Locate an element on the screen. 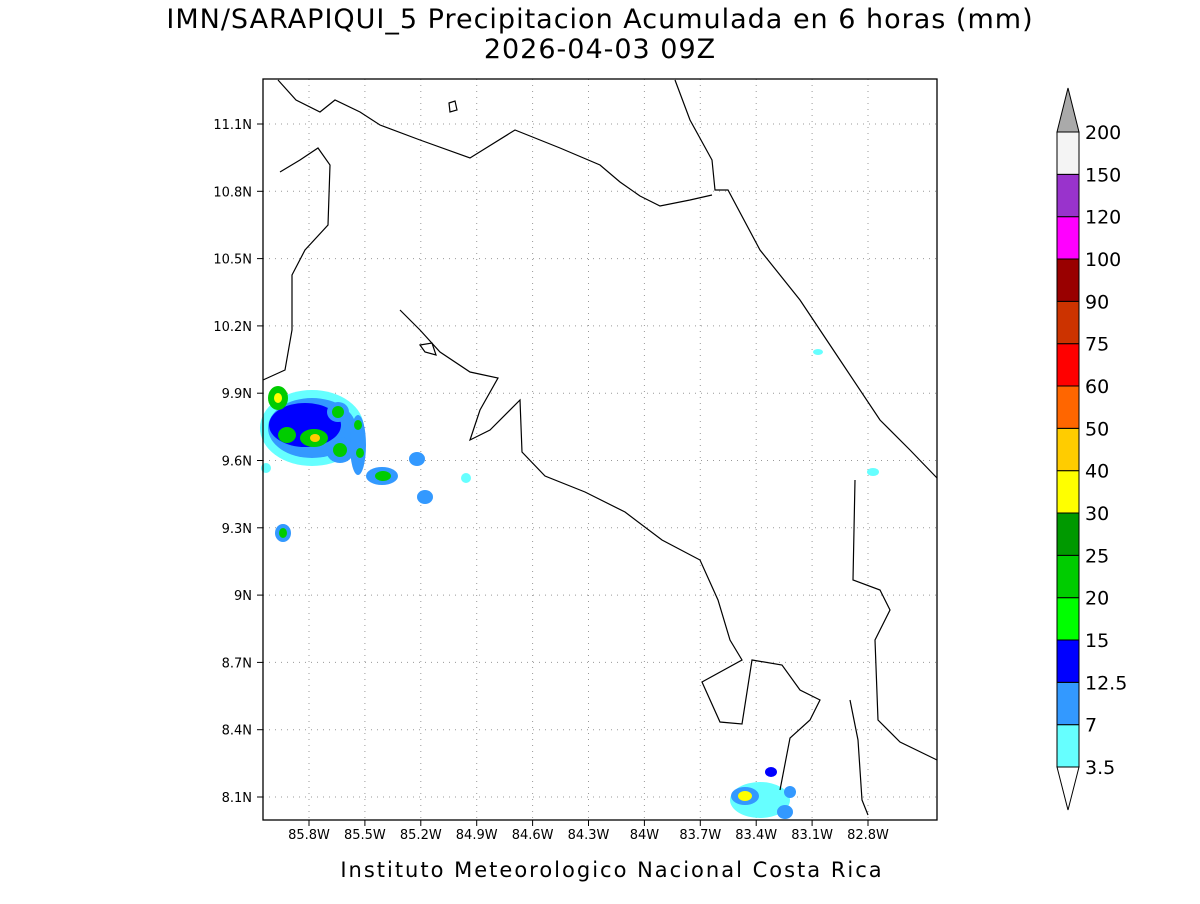 This screenshot has height=904, width=1200. colorbar-label: 20 is located at coordinates (1097, 599).